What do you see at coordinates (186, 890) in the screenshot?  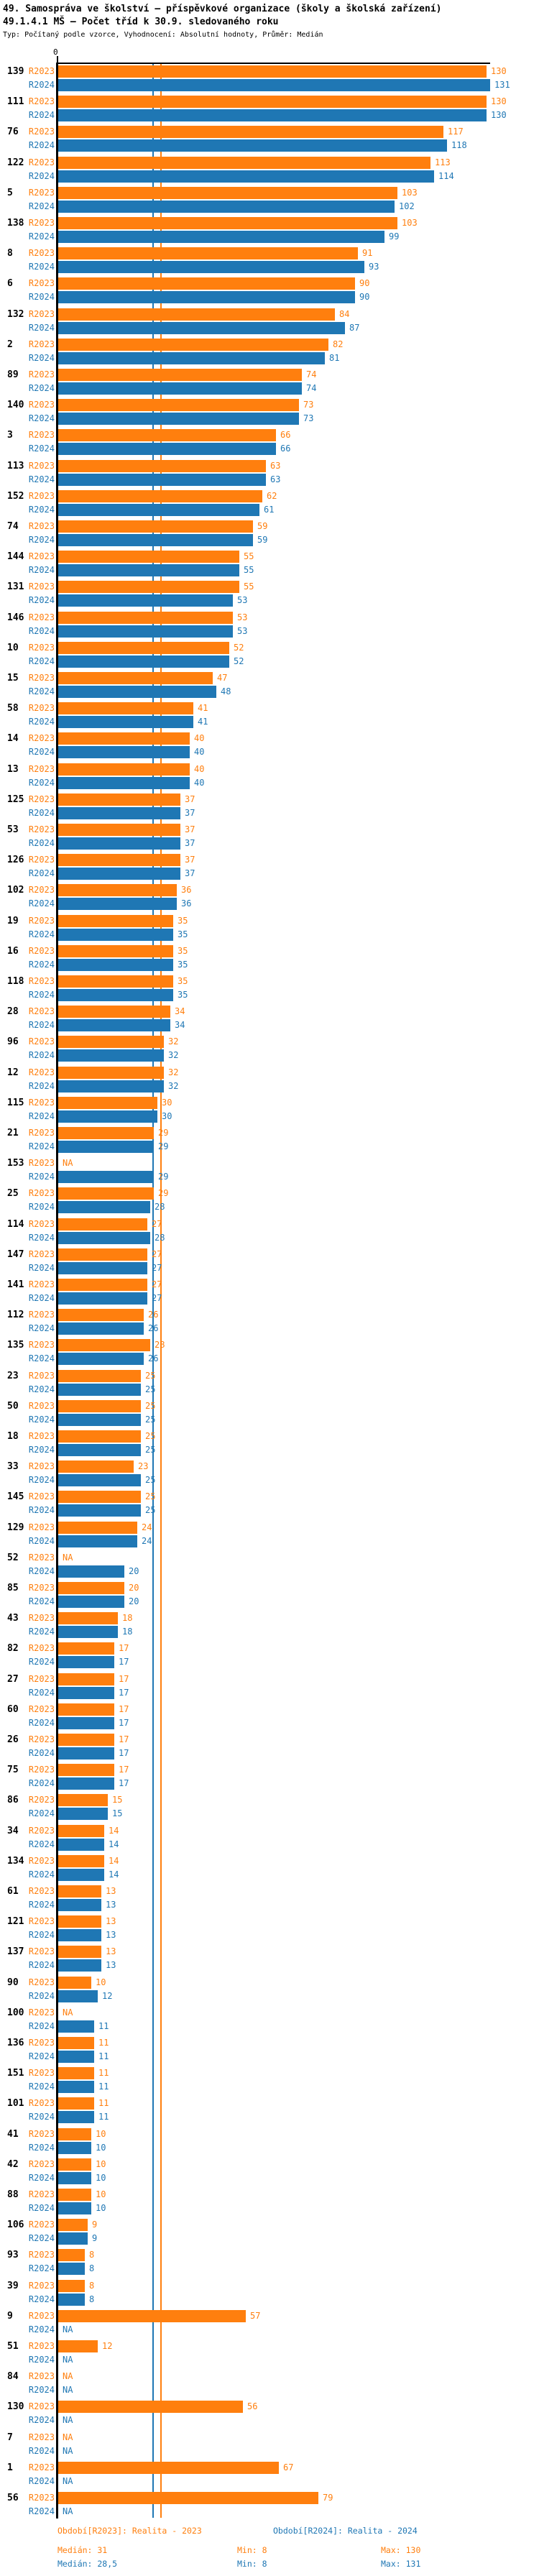 I see `bar-value-r2023: 36` at bounding box center [186, 890].